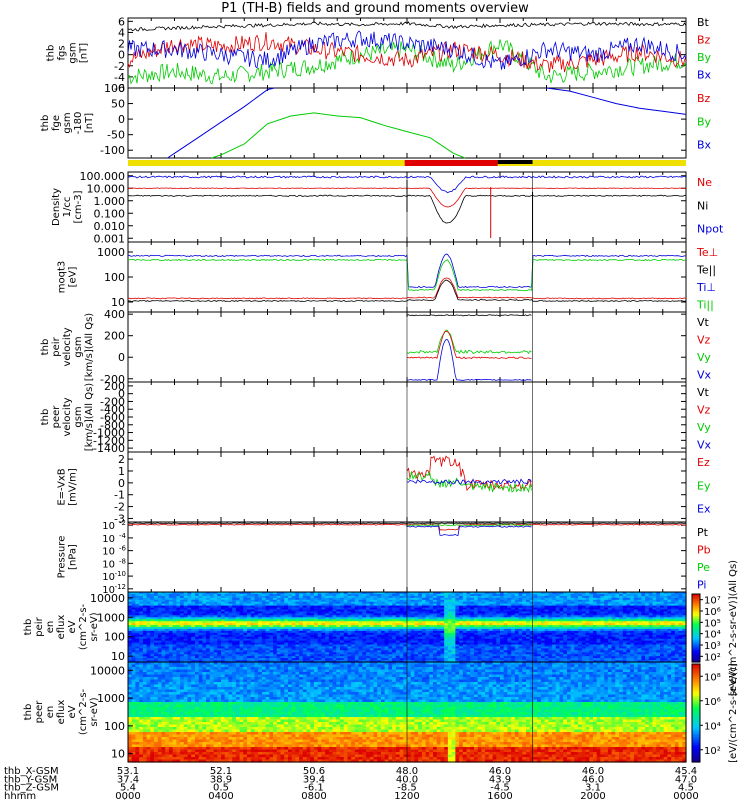 This screenshot has height=800, width=750. What do you see at coordinates (89, 417) in the screenshot?
I see `peer_v-ylabel: [km/s](All Qs)` at bounding box center [89, 417].